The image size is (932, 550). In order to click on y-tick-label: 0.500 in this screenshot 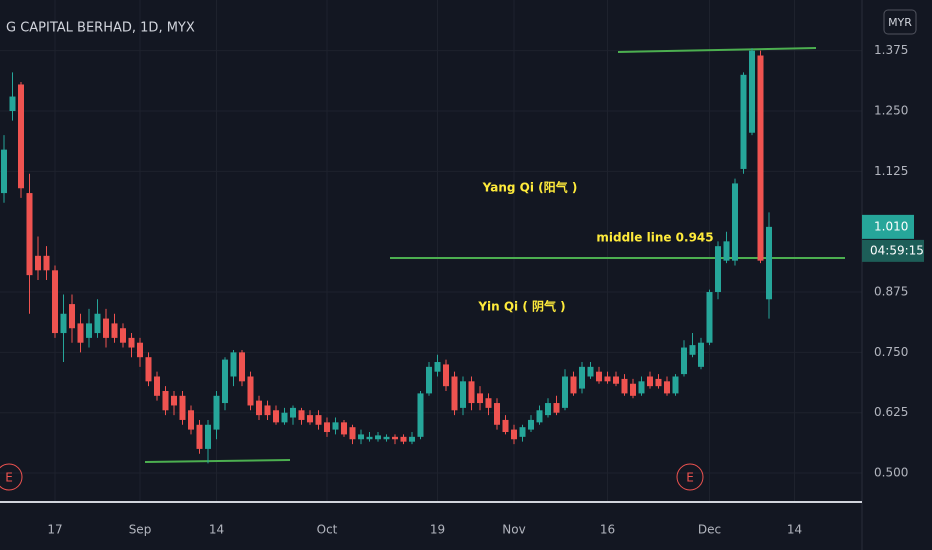, I will do `click(891, 473)`.